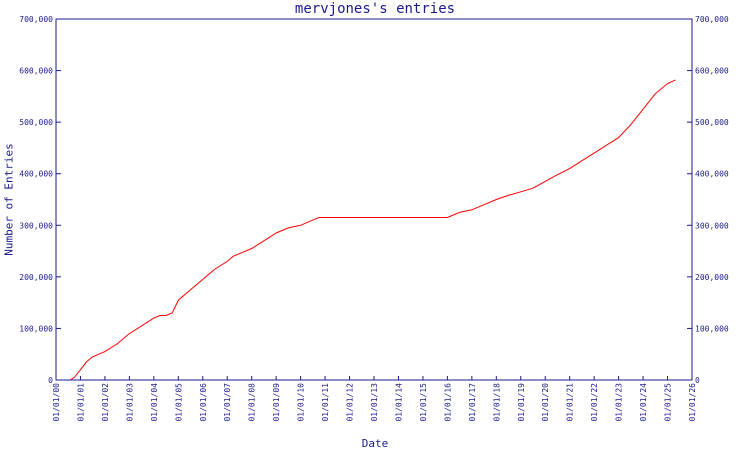 The width and height of the screenshot is (750, 450). What do you see at coordinates (423, 402) in the screenshot?
I see `x-tick-label: 01/01/15` at bounding box center [423, 402].